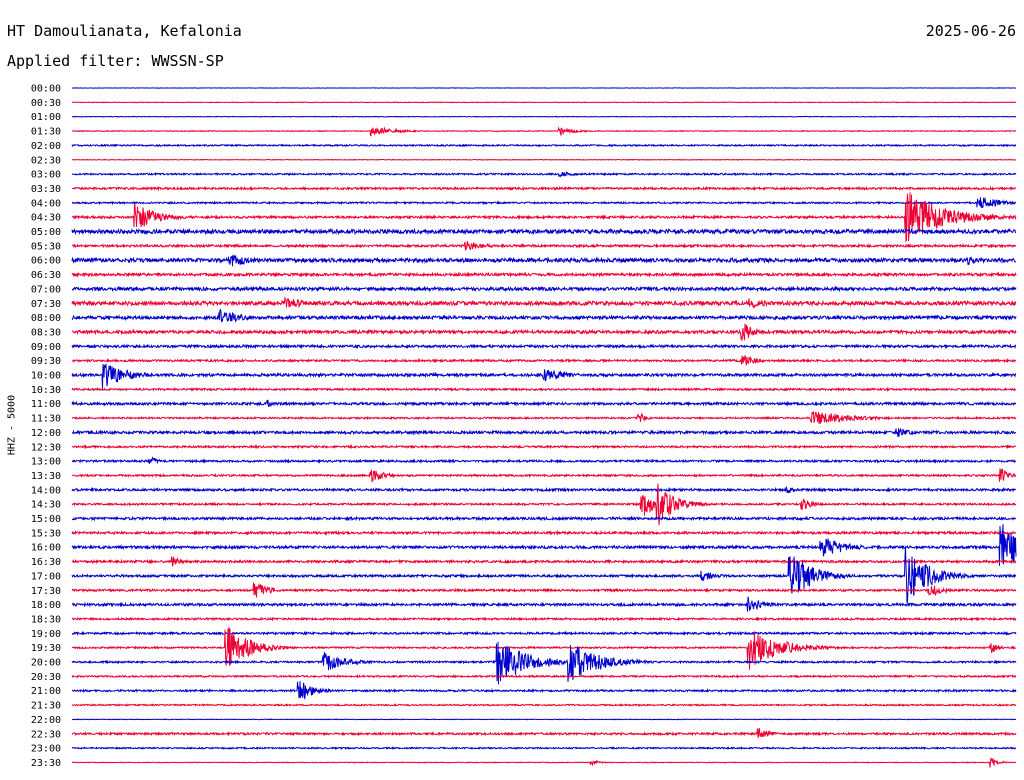 This screenshot has width=1024, height=780. I want to click on time-tick-label: 19:00, so click(46, 634).